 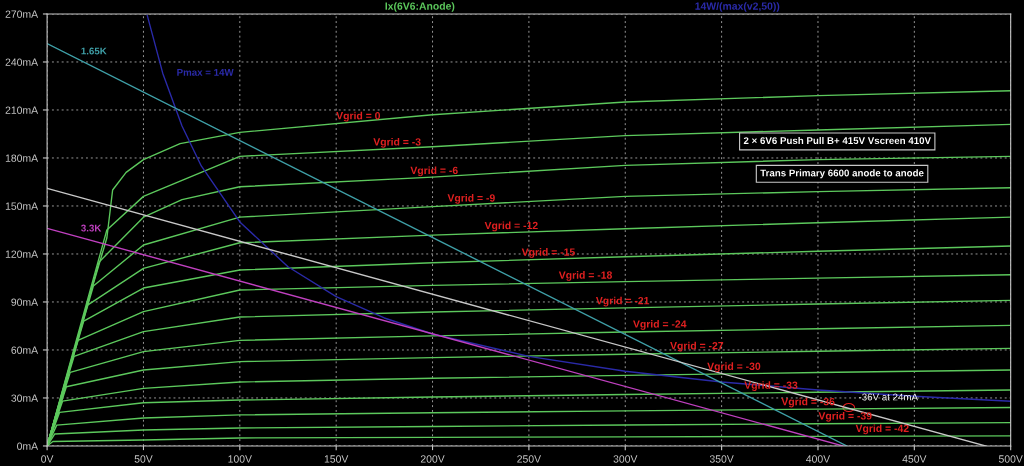 I want to click on series-label: Vgrid = -24, so click(x=660, y=325).